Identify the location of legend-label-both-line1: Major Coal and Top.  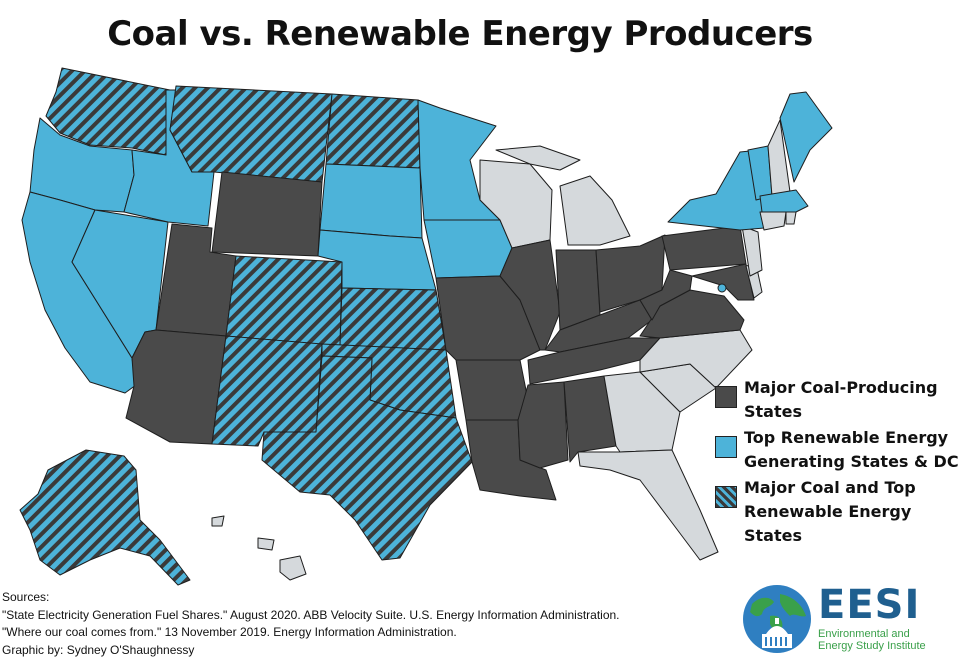
(830, 487).